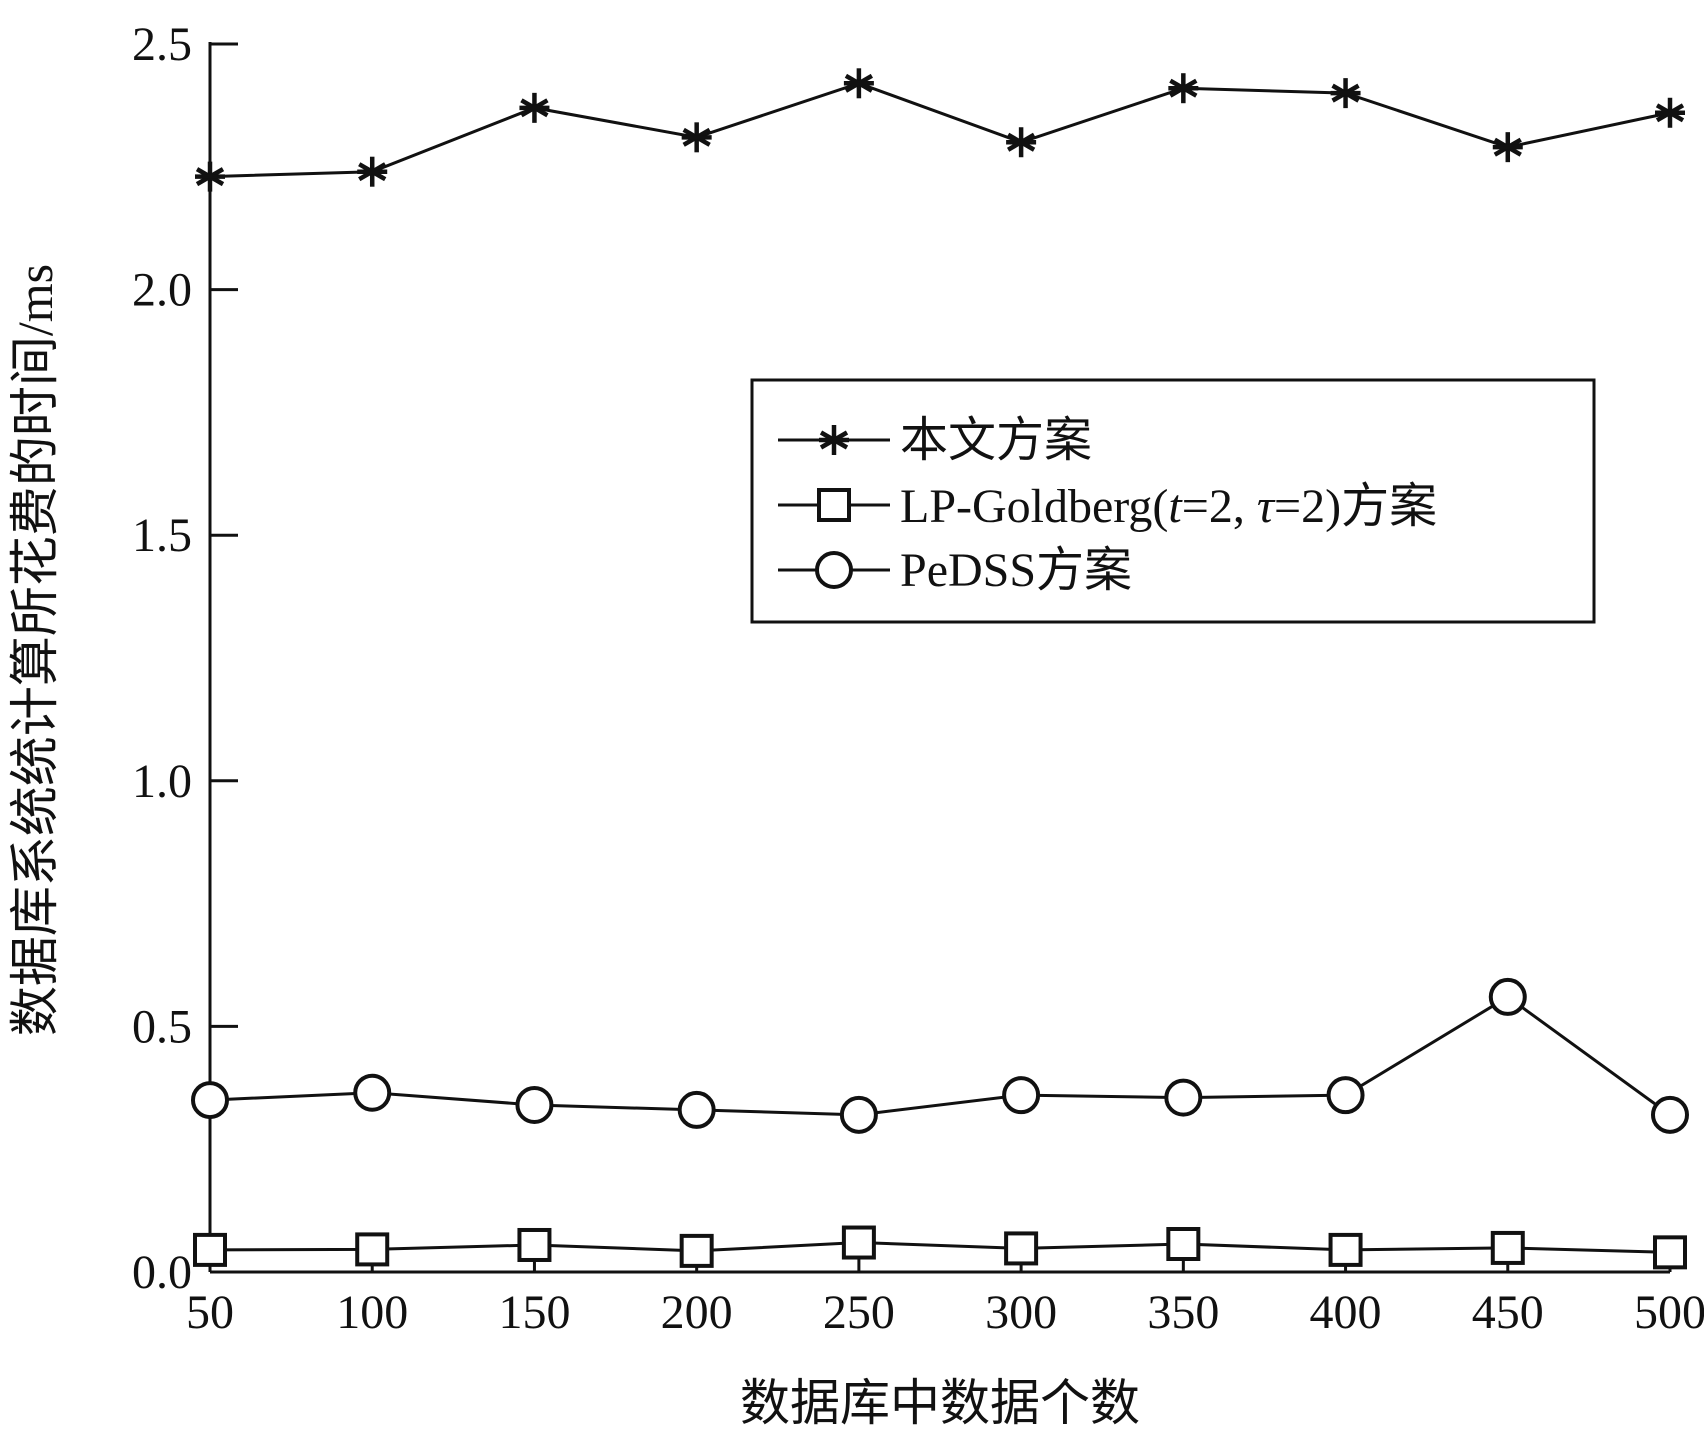  I want to click on legend-box, so click(1173, 501).